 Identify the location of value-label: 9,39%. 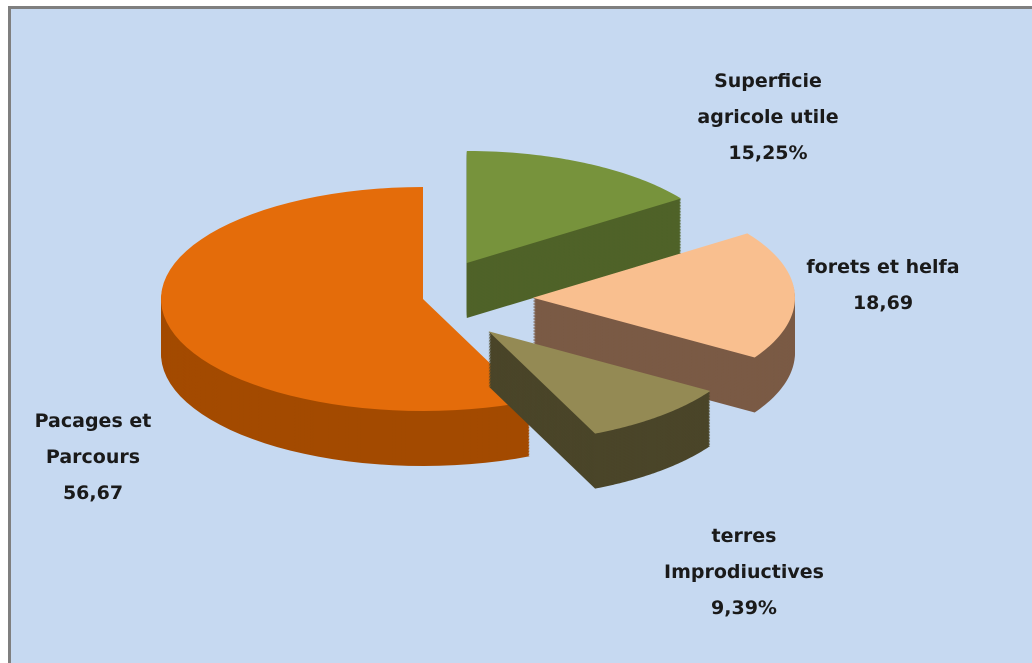
(744, 608).